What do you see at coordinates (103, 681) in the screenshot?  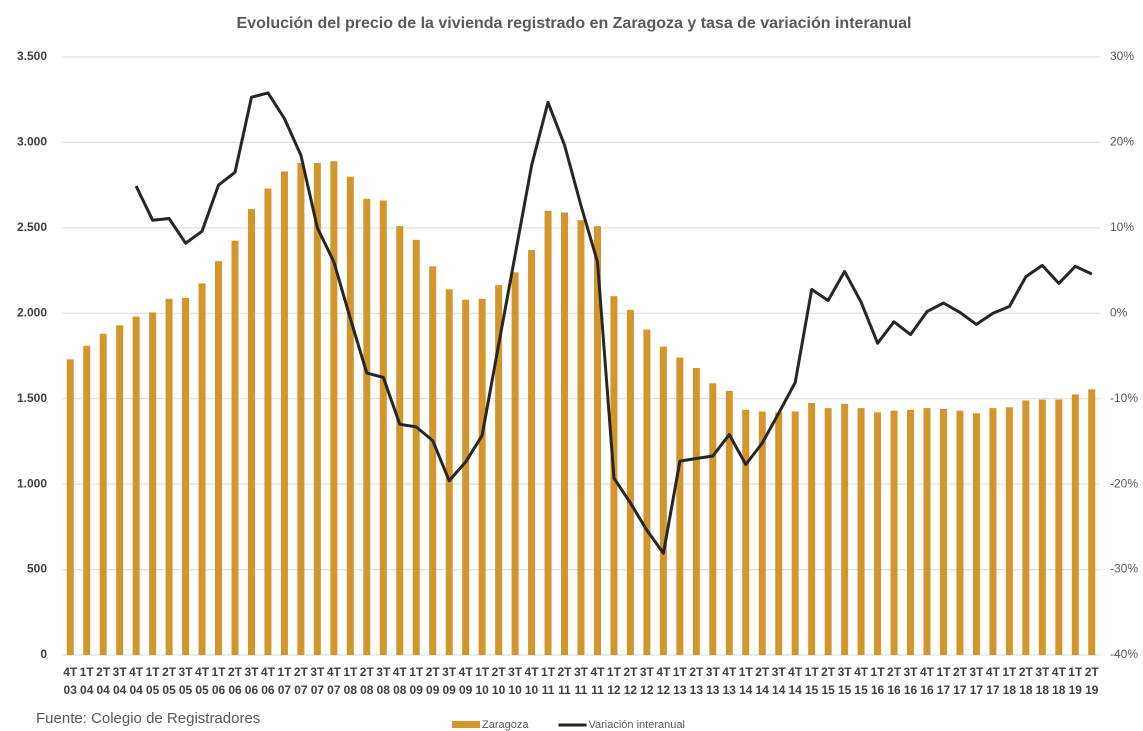 I see `x-tick-label: 2T04` at bounding box center [103, 681].